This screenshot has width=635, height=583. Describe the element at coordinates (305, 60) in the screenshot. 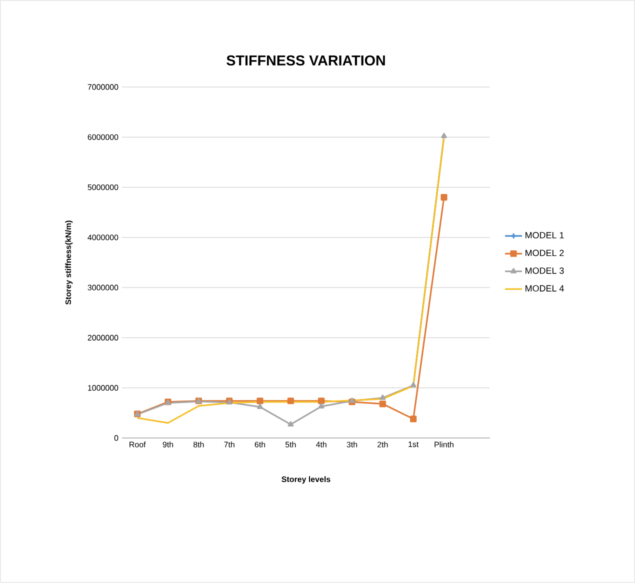

I see `chart-title: STIFFNESS VARIATION` at that location.